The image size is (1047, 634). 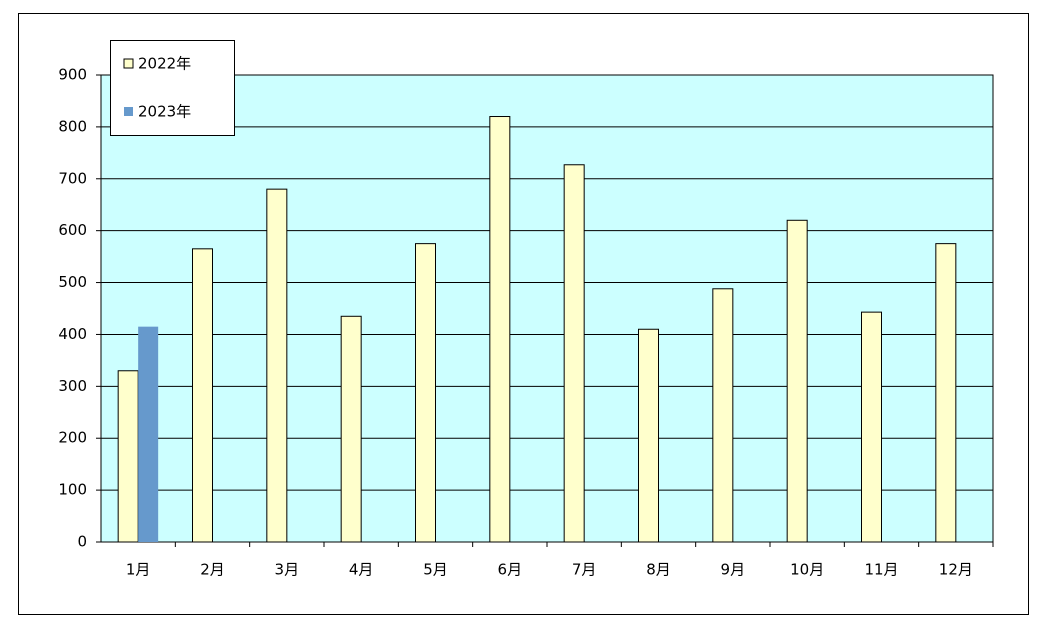 I want to click on x-tick-label: 1月, so click(x=138, y=570).